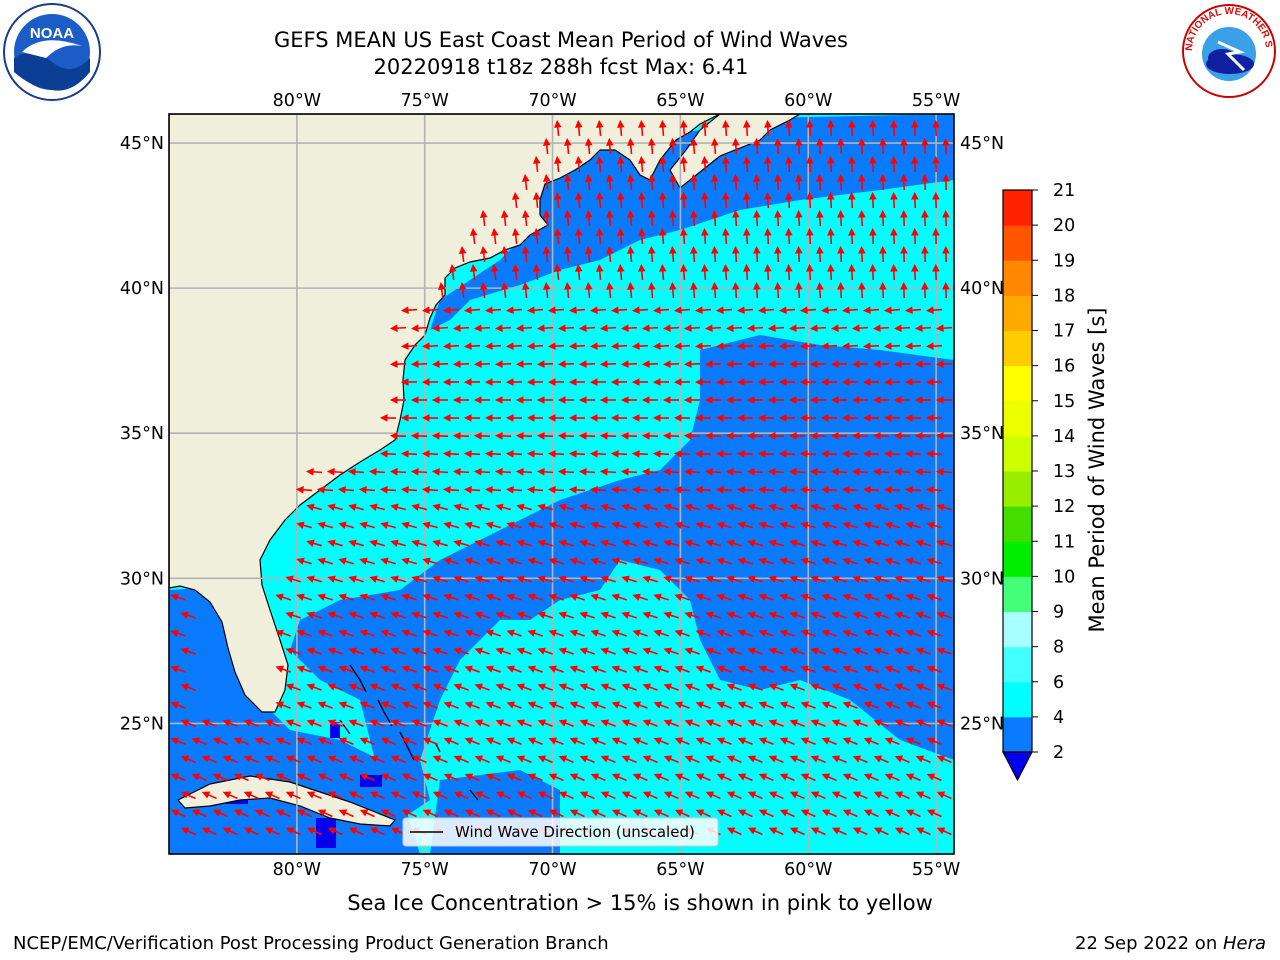 The width and height of the screenshot is (1280, 960). What do you see at coordinates (409, 732) in the screenshot?
I see `land-bahamas` at bounding box center [409, 732].